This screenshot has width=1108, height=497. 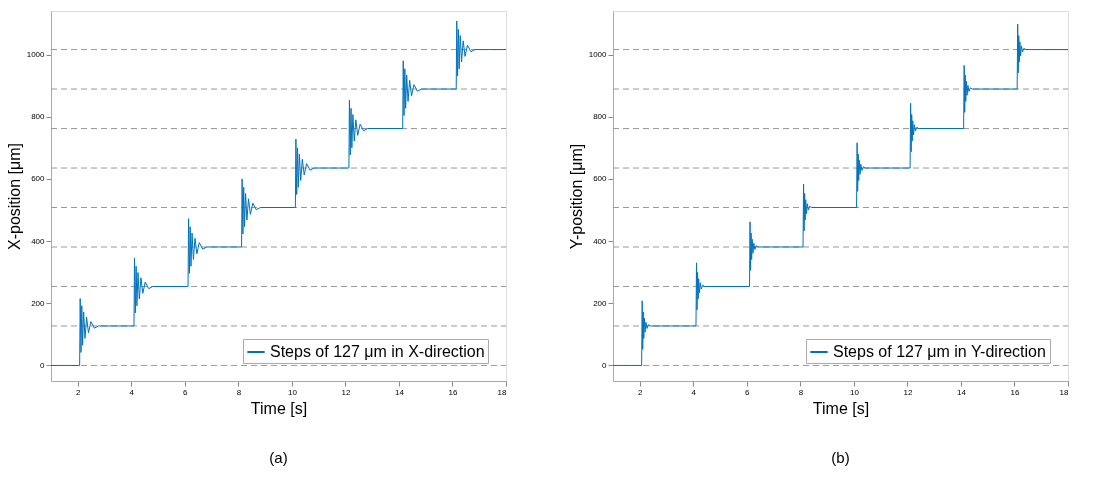 I want to click on legend-label: Steps of 127 μm in X-direction, so click(x=377, y=351).